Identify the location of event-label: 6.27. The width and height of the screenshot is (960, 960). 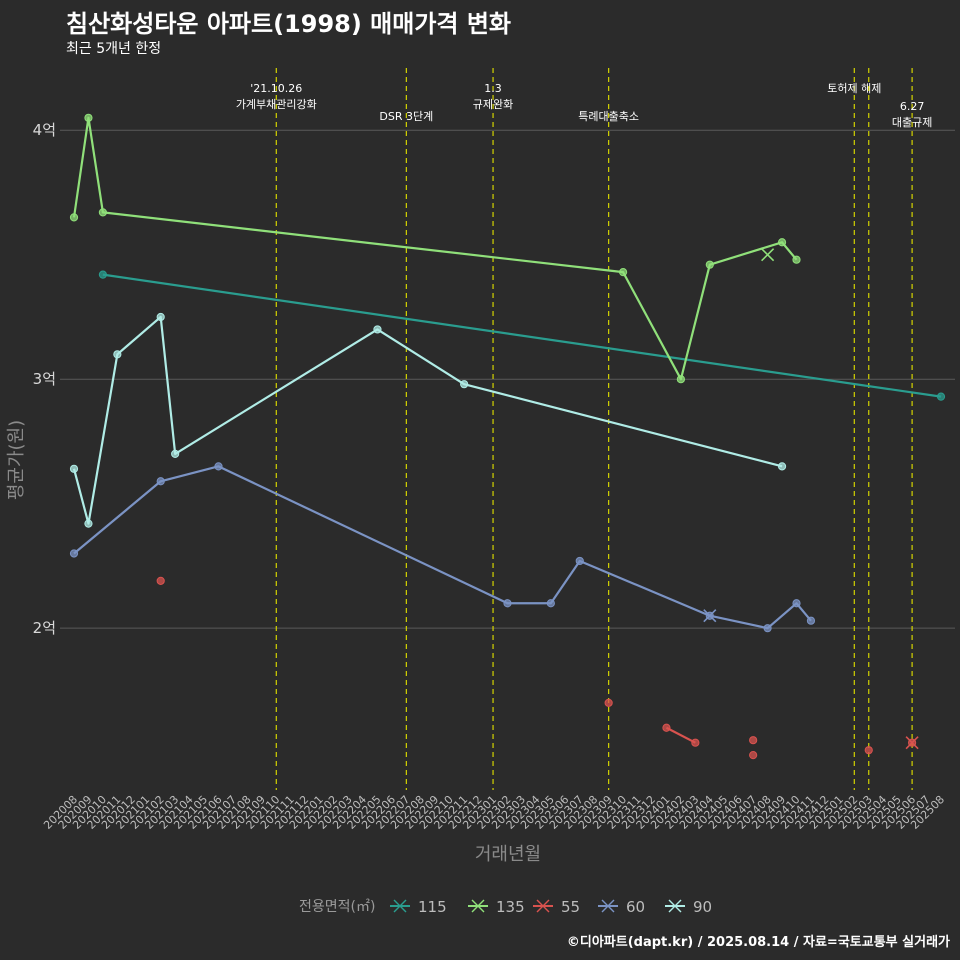
(912, 106).